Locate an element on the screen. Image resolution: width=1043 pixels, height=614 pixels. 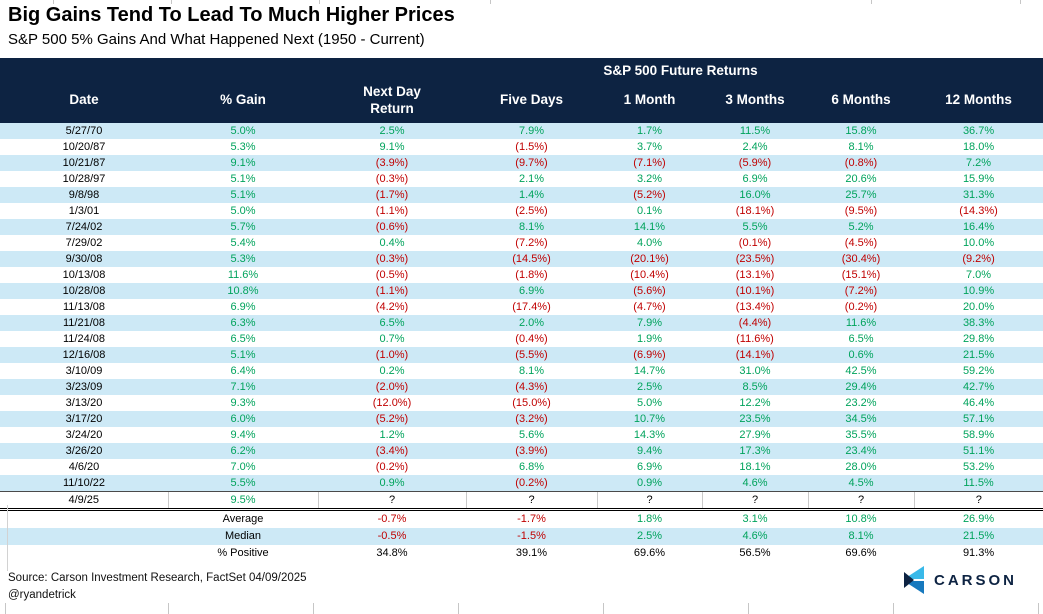
date-cell: 7/29/02 is located at coordinates (84, 243).